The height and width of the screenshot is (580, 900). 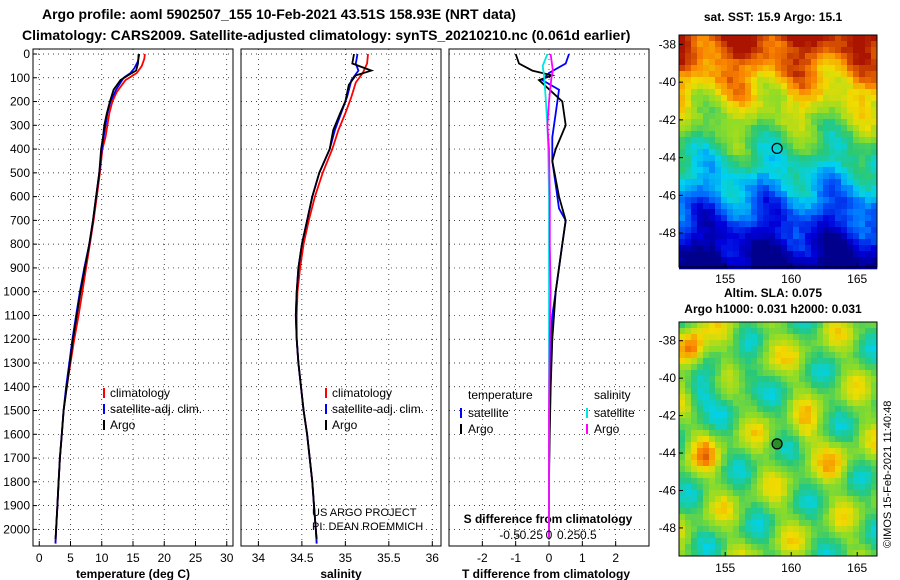 What do you see at coordinates (542, 296) in the screenshot?
I see `diff-series-group` at bounding box center [542, 296].